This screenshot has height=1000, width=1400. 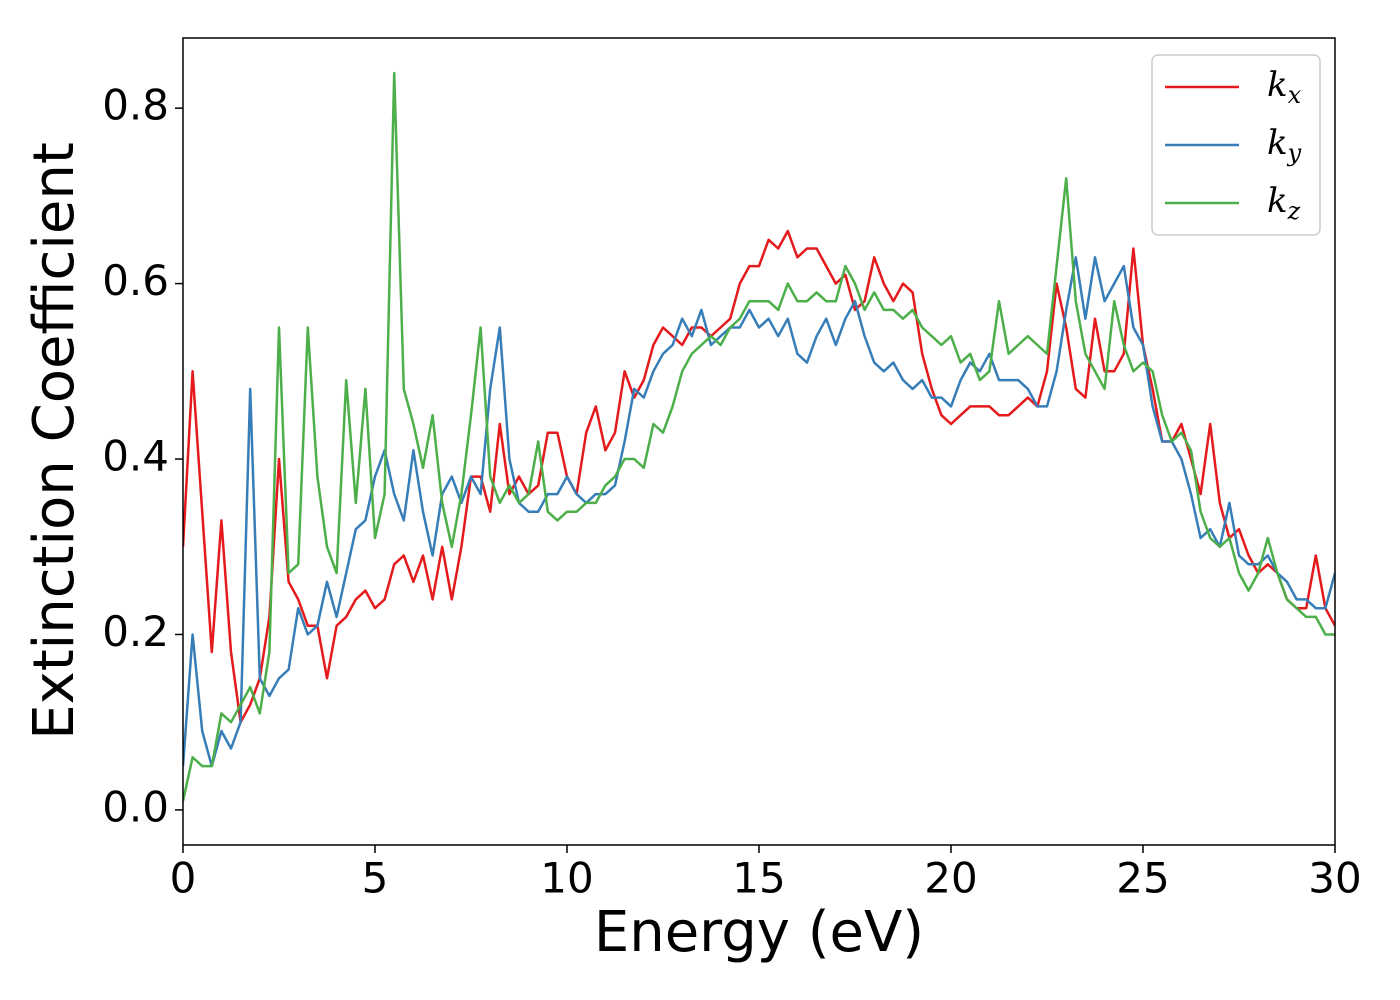 I want to click on legend-label: kx, so click(x=1284, y=87).